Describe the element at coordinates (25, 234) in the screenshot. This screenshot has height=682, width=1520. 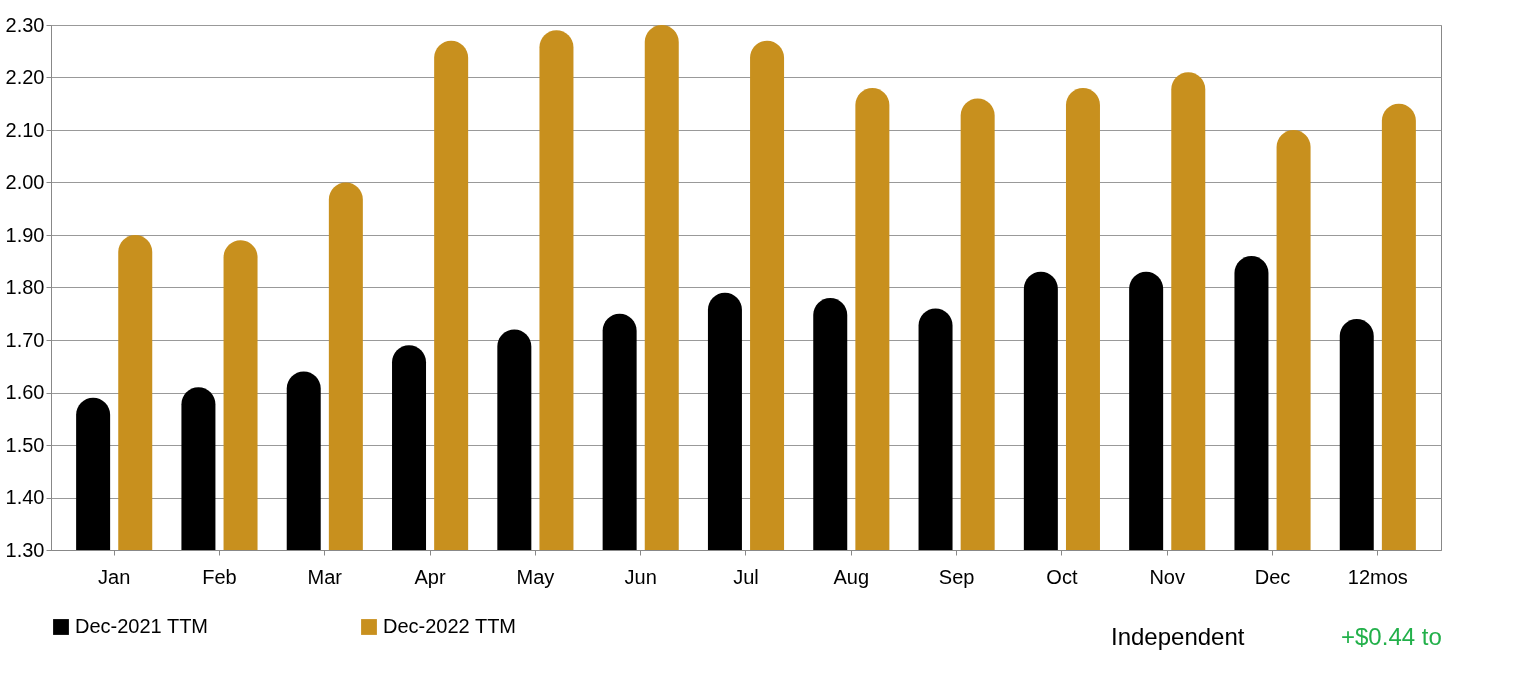
I see `y-tick-label: 1.90` at that location.